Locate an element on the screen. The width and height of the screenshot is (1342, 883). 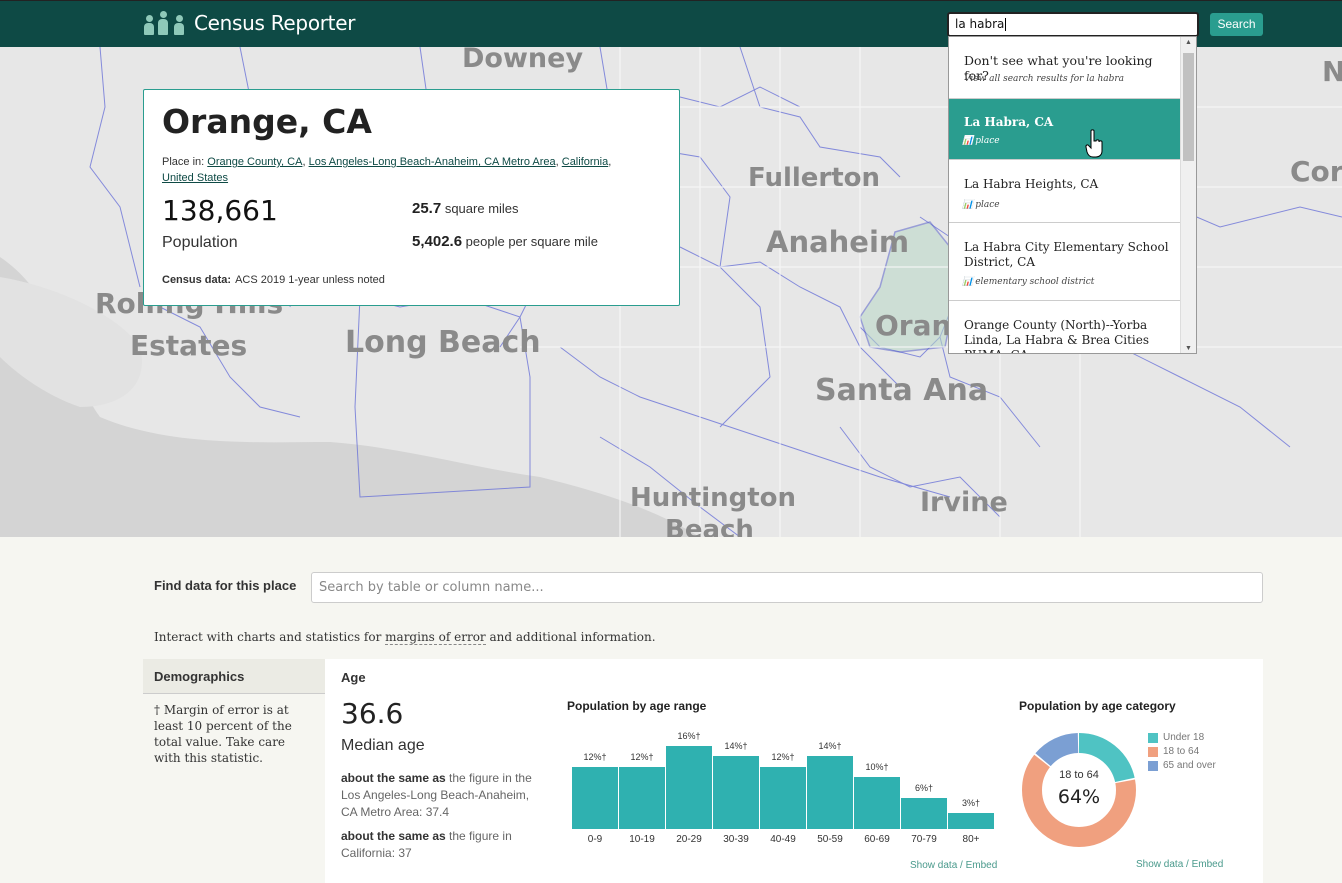
map-label-santa-ana: Santa Ana is located at coordinates (902, 390).